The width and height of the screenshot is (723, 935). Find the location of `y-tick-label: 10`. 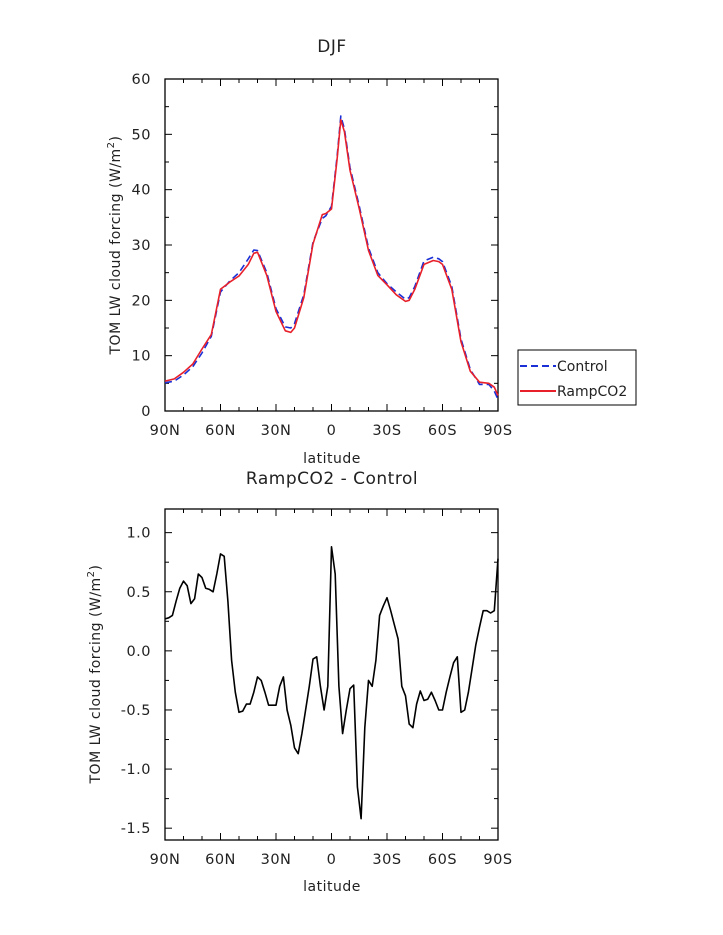

y-tick-label: 10 is located at coordinates (141, 357).